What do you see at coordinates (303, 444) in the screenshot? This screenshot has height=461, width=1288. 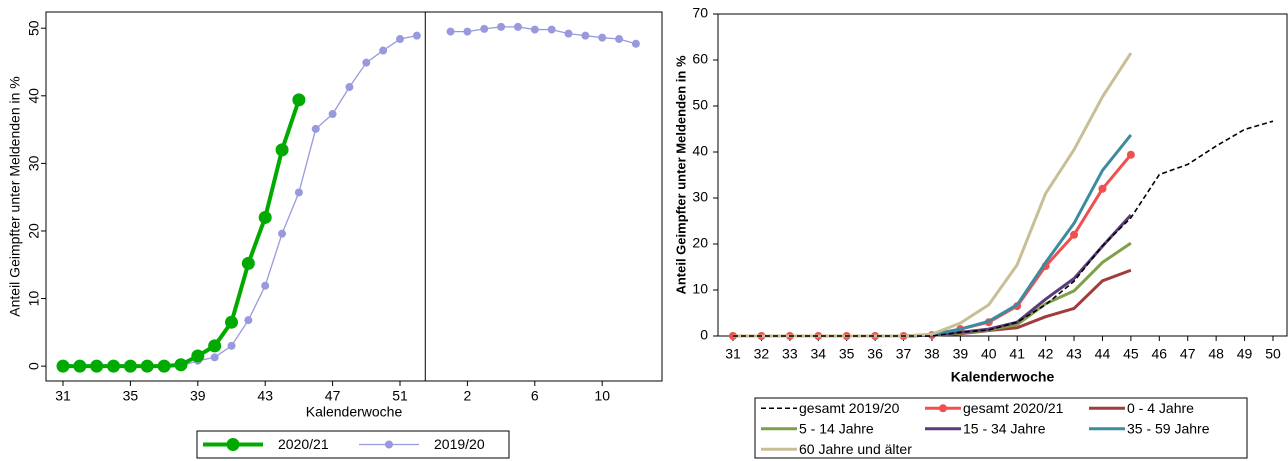 I see `legend-label: 2020/21` at bounding box center [303, 444].